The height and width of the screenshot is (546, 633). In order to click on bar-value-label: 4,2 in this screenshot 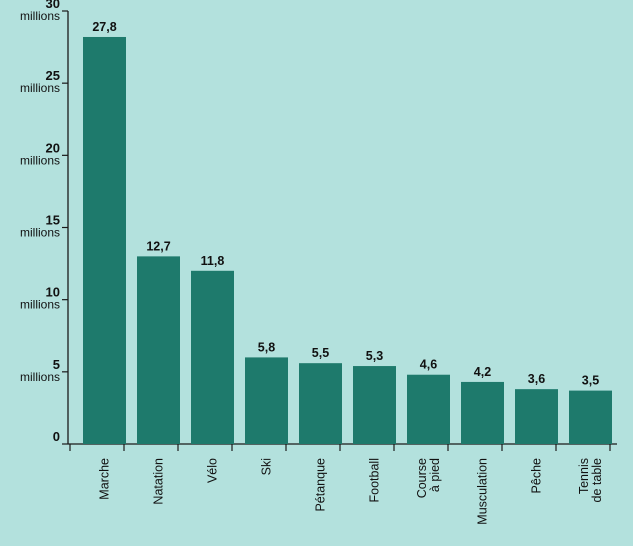, I will do `click(482, 372)`.